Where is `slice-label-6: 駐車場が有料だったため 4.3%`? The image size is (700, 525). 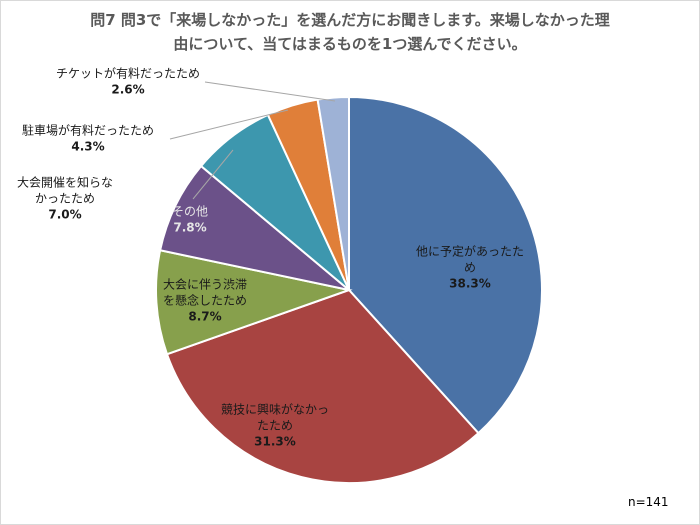 slice-label-6: 駐車場が有料だったため 4.3% is located at coordinates (88, 138).